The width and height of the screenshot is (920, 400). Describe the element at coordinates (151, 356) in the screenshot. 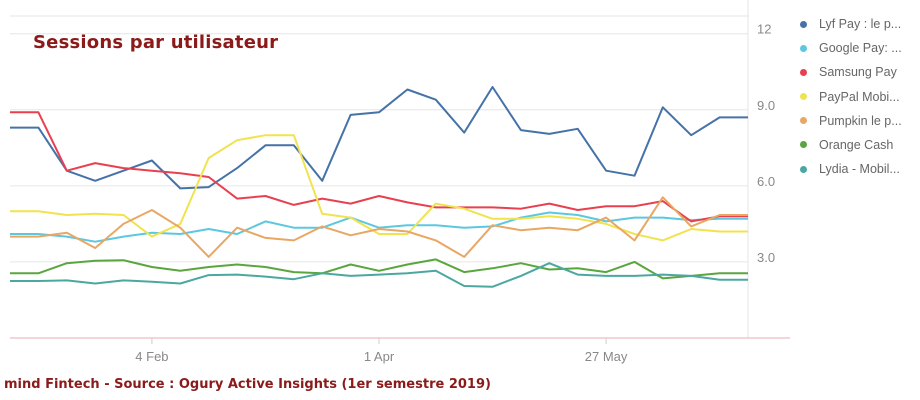

I see `x-tick-label: 4 Feb` at that location.